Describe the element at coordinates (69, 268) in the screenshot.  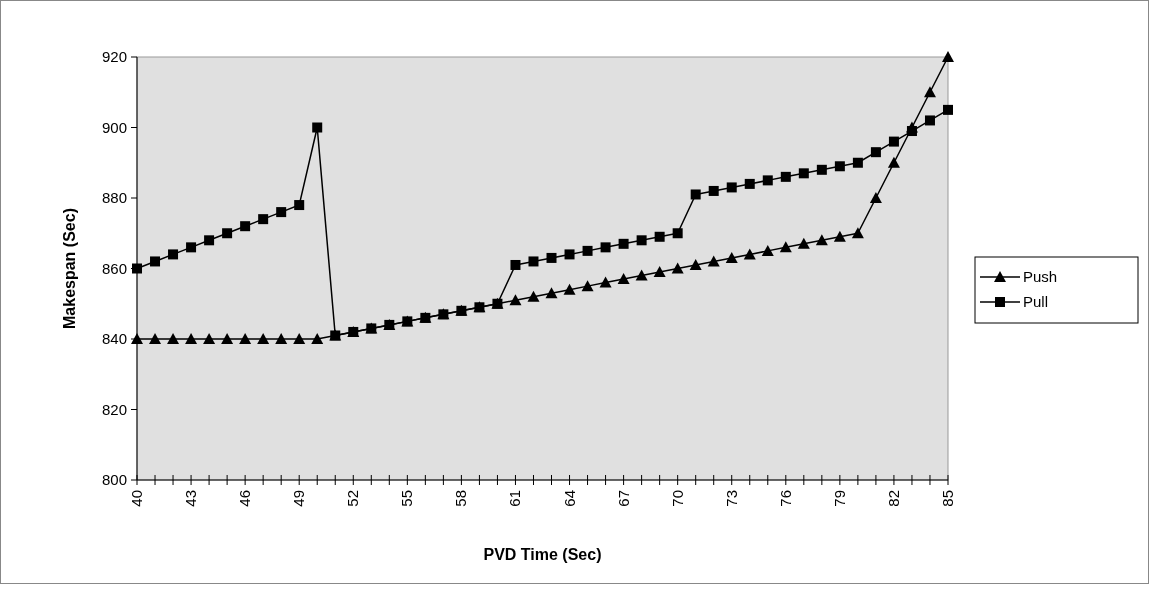
I see `y-axis-title: Makespan (Sec)` at that location.